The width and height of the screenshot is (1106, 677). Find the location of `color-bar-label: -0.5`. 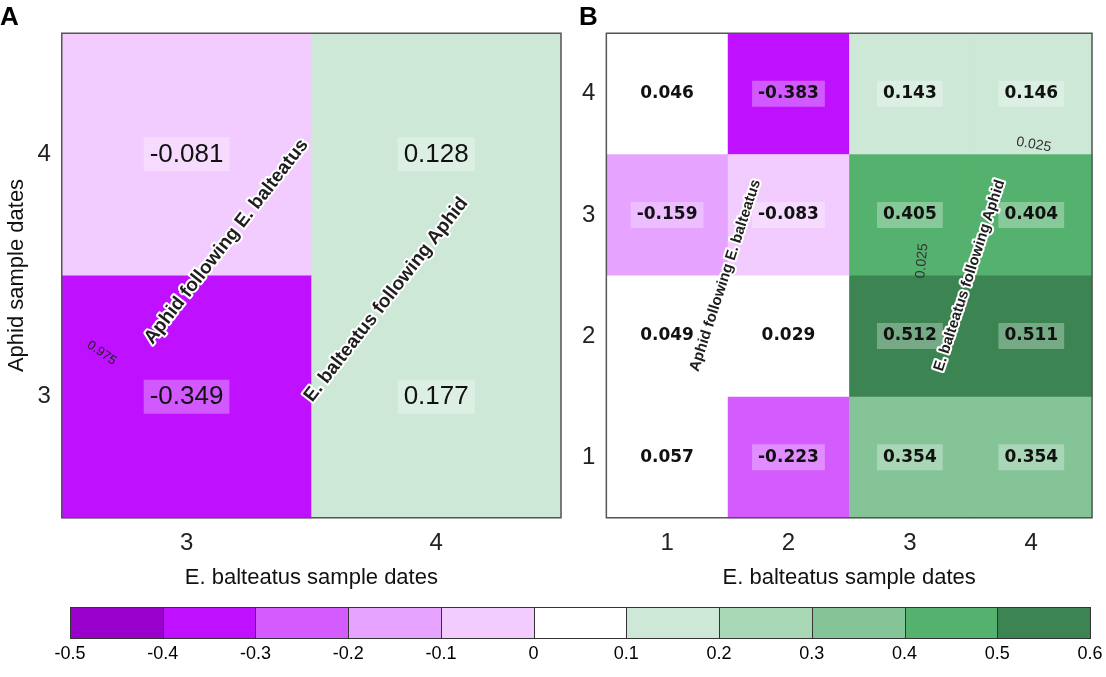

color-bar-label: -0.5 is located at coordinates (70, 653).